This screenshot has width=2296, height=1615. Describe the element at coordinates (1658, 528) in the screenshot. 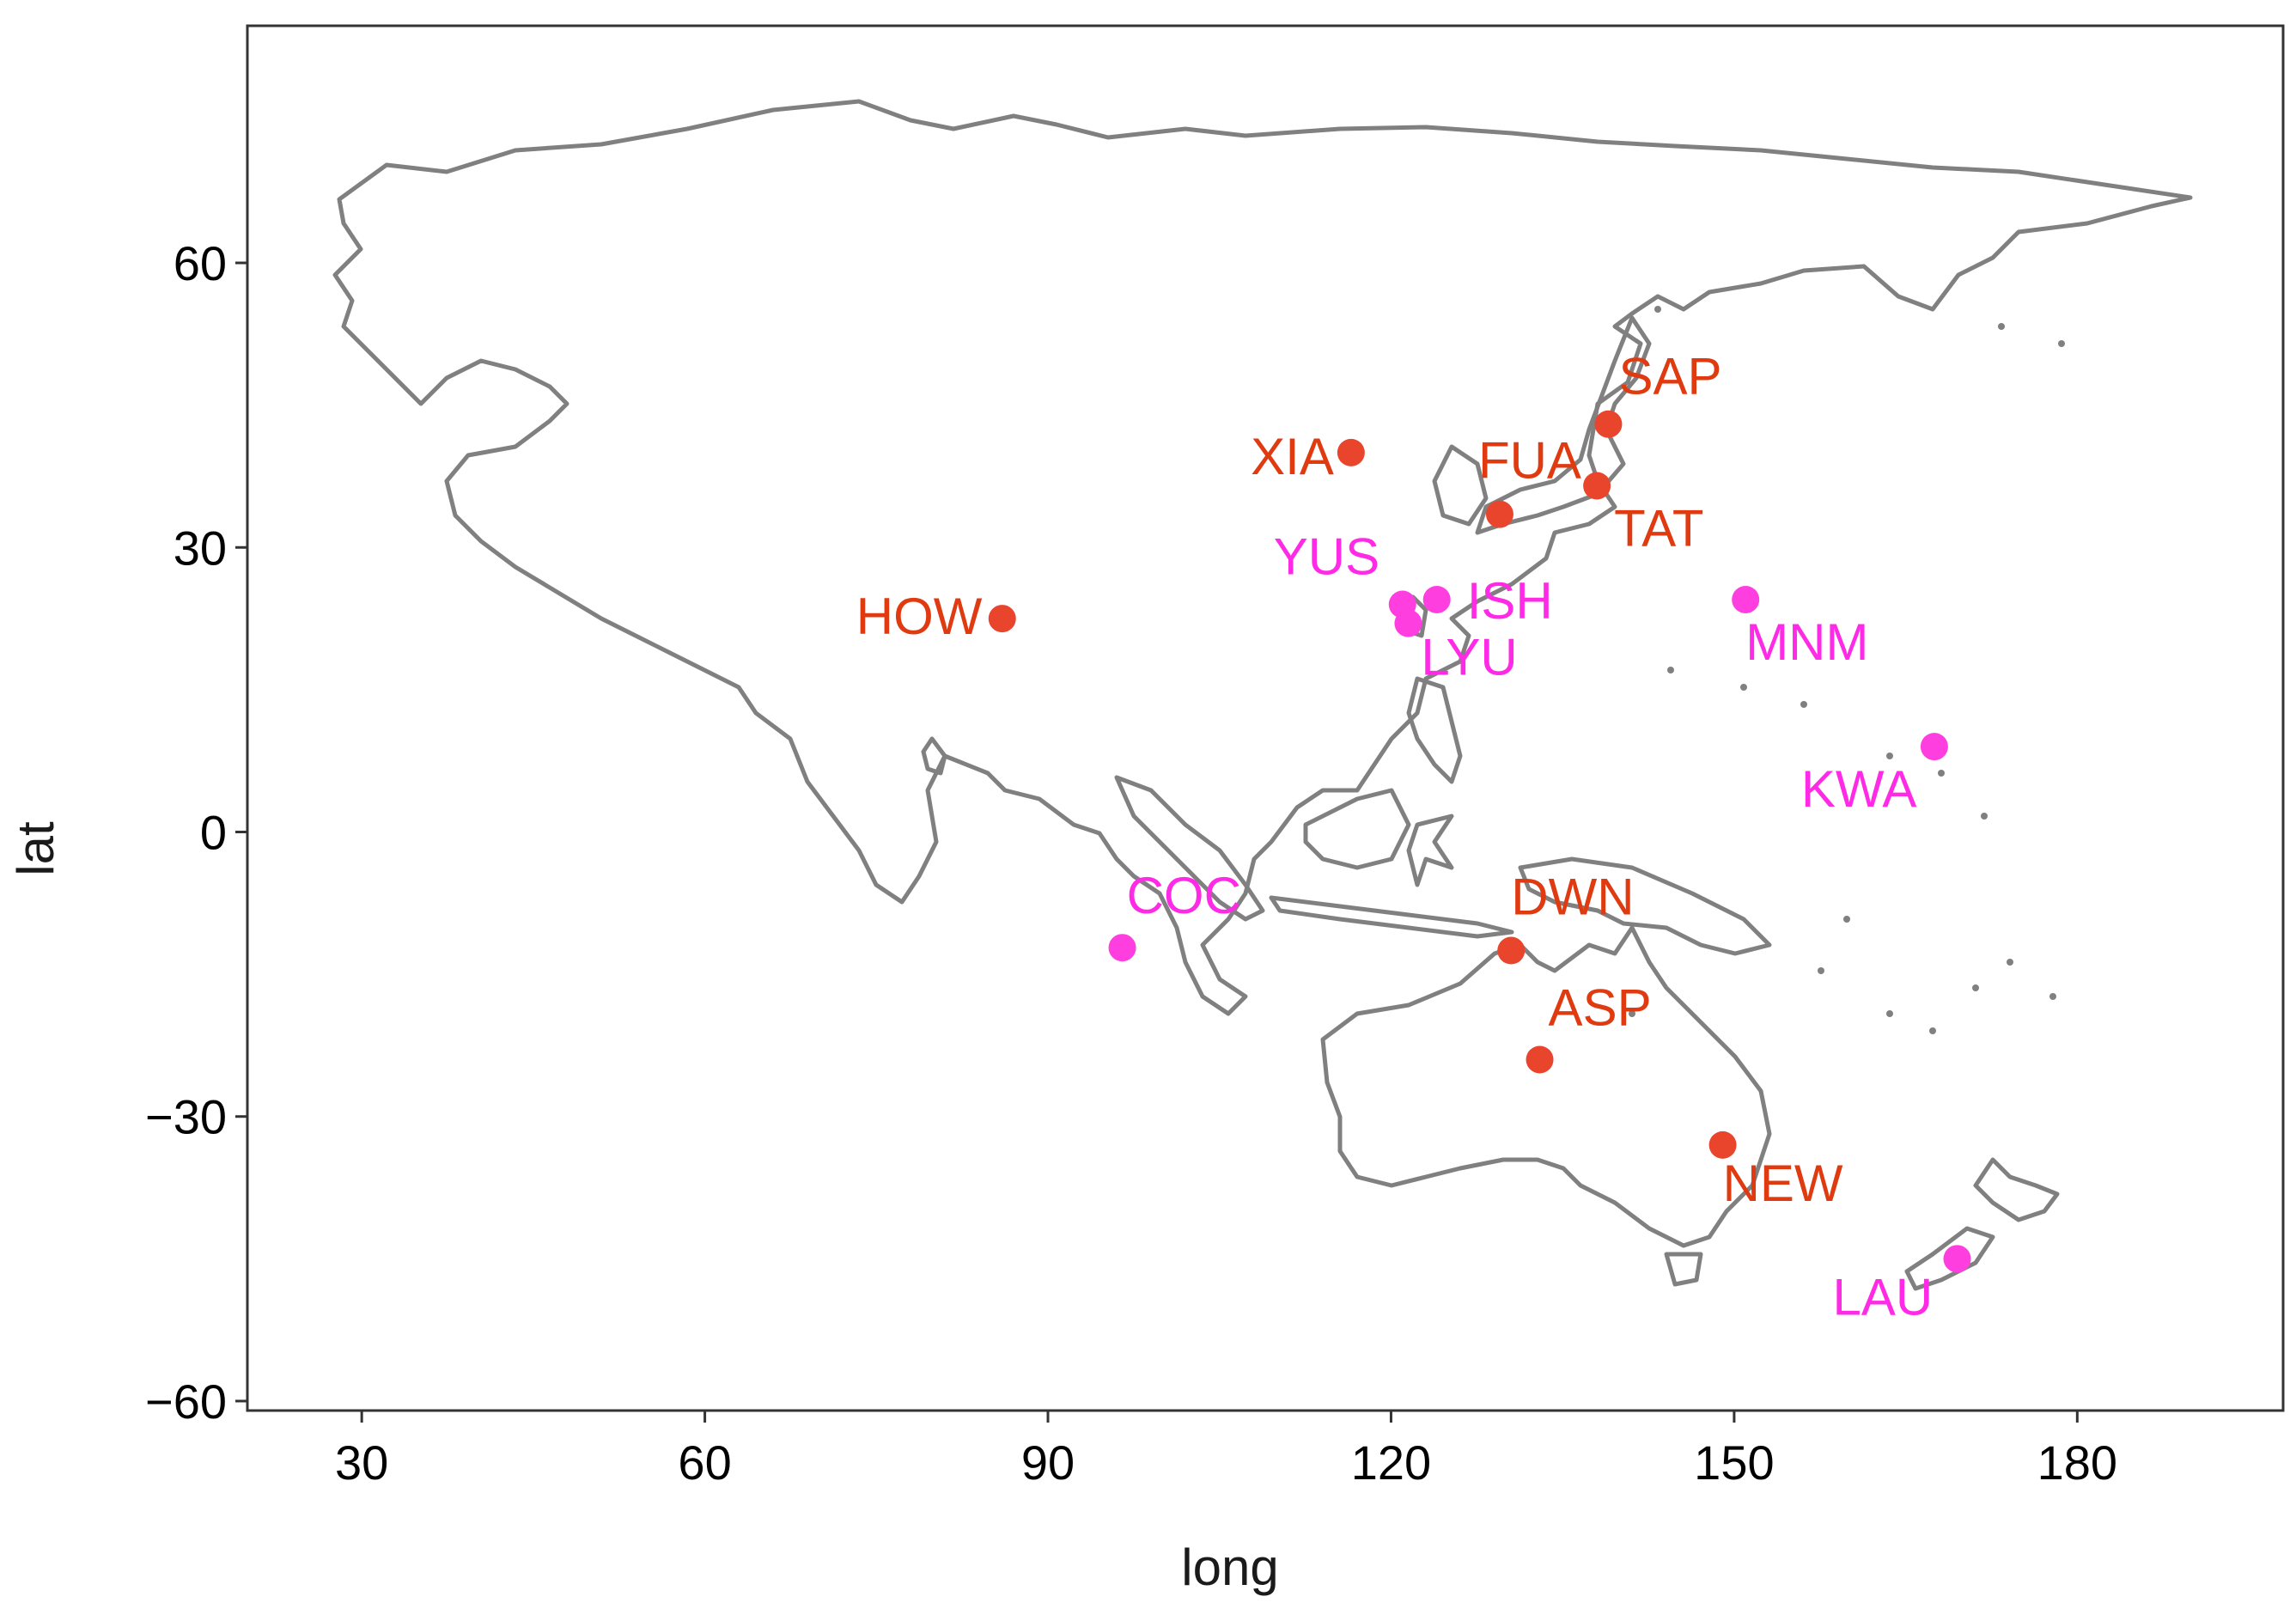

I see `station-label-tat: TAT` at that location.